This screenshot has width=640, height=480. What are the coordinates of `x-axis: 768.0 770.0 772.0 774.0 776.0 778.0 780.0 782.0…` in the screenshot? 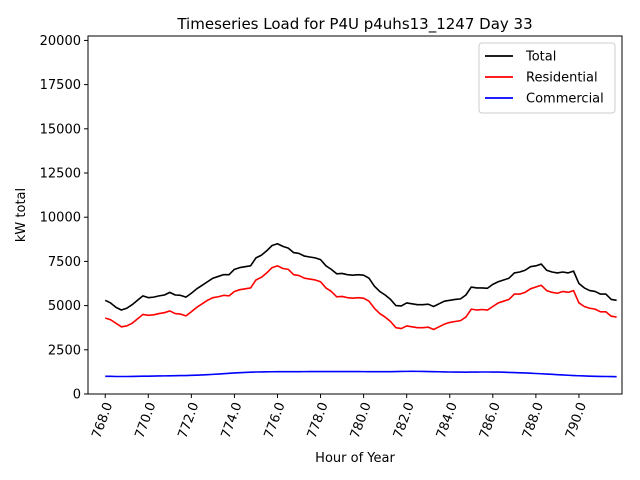 It's located at (339, 417).